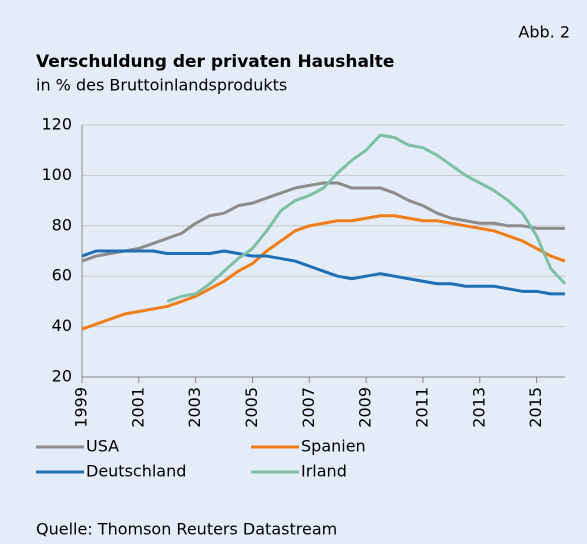  I want to click on x-tick-label: 2009, so click(365, 407).